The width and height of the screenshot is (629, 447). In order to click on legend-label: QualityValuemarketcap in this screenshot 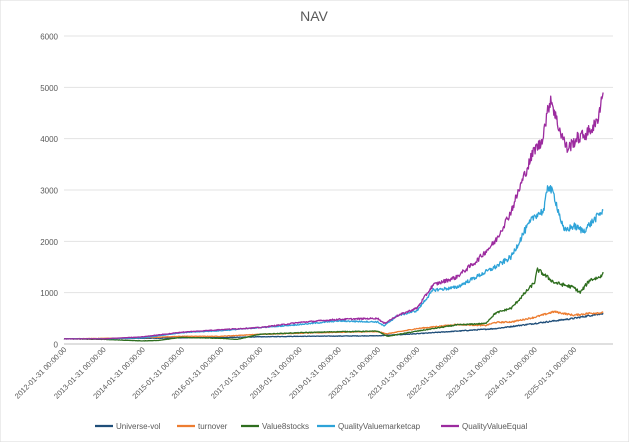, I will do `click(379, 426)`.